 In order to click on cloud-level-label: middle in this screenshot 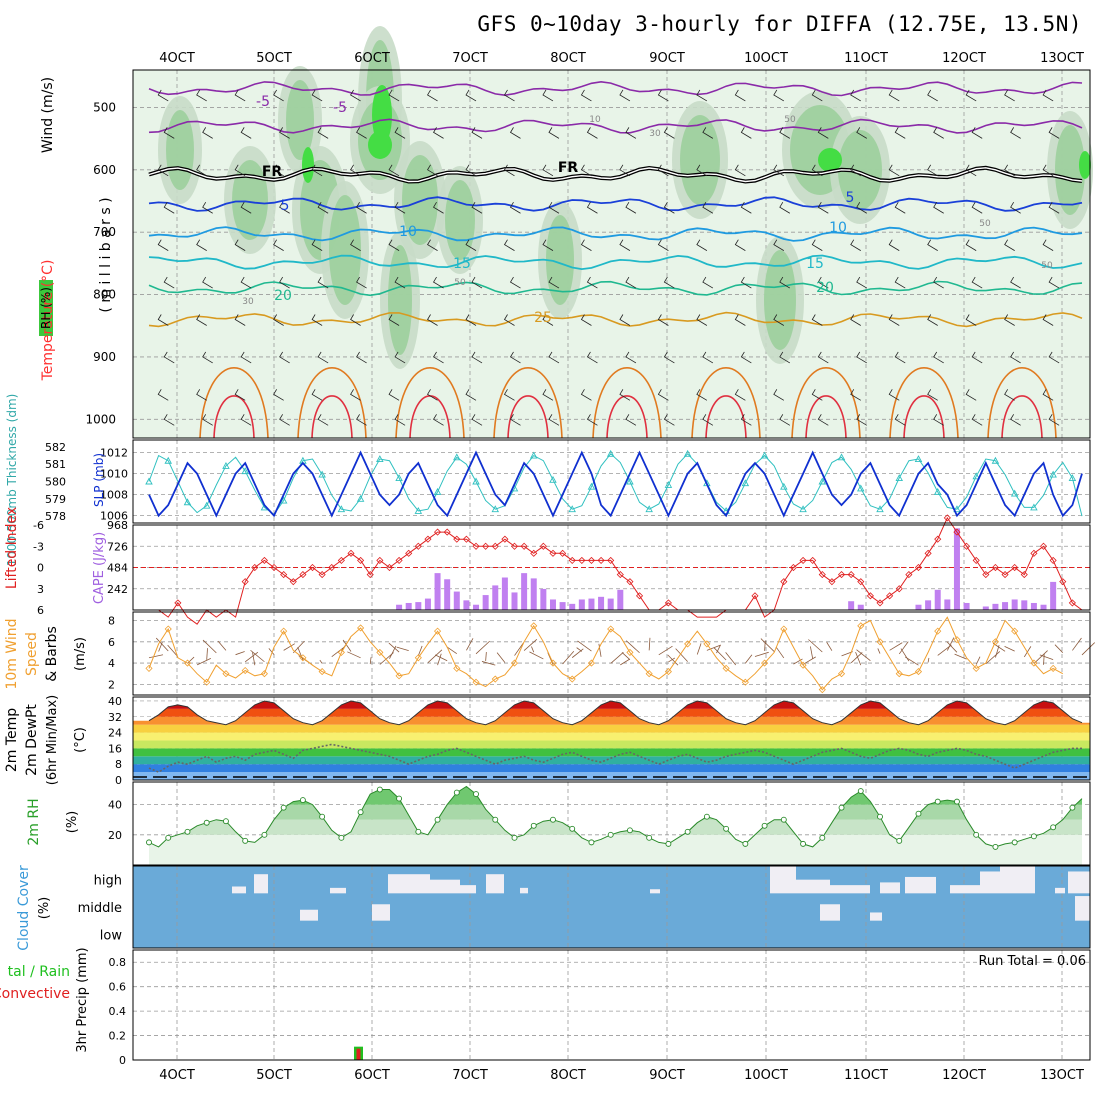, I will do `click(100, 908)`.